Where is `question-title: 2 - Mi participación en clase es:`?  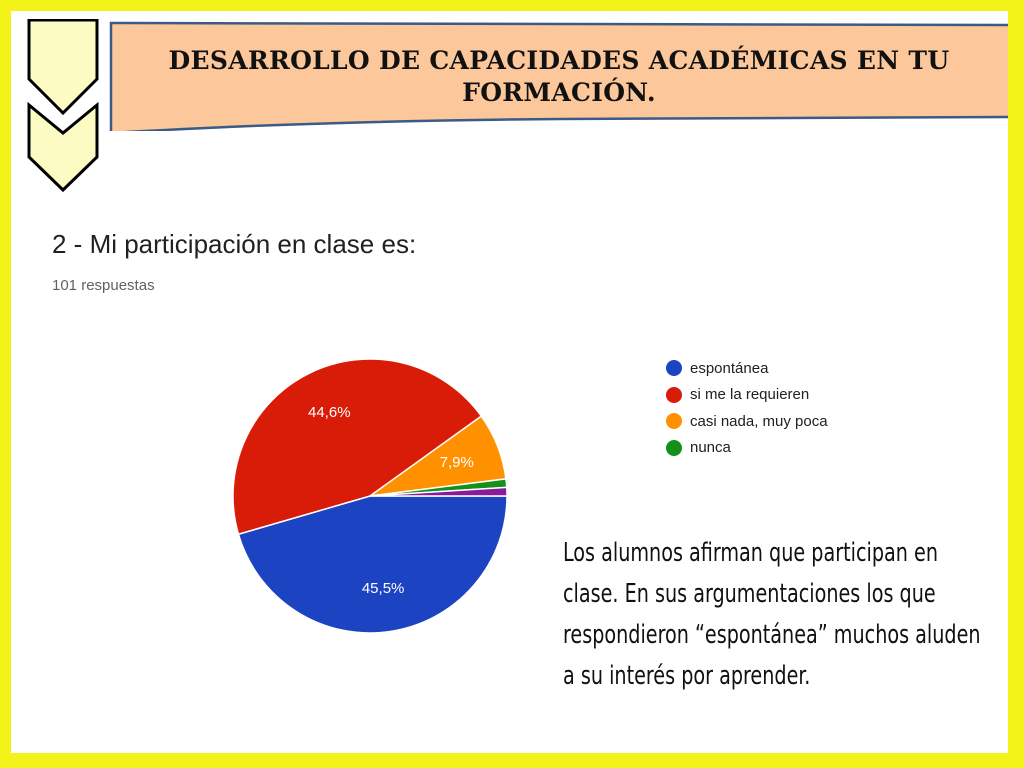
question-title: 2 - Mi participación en clase es: is located at coordinates (234, 244).